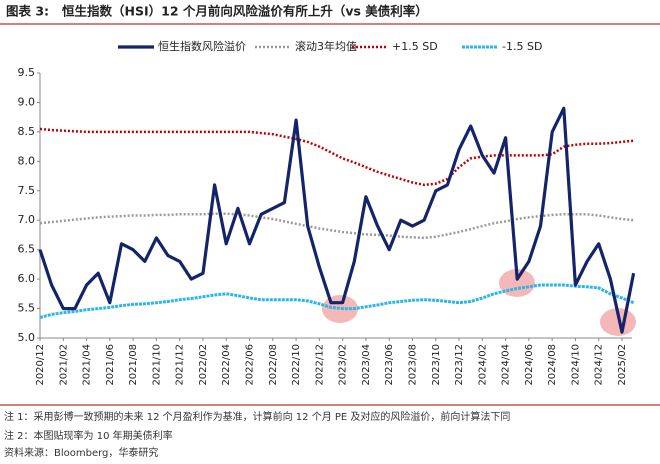  What do you see at coordinates (245, 11) in the screenshot?
I see `chart-title: 恒生指数（HSI）12 个月前向风险溢价有所上升（vs 美债利率）` at bounding box center [245, 11].